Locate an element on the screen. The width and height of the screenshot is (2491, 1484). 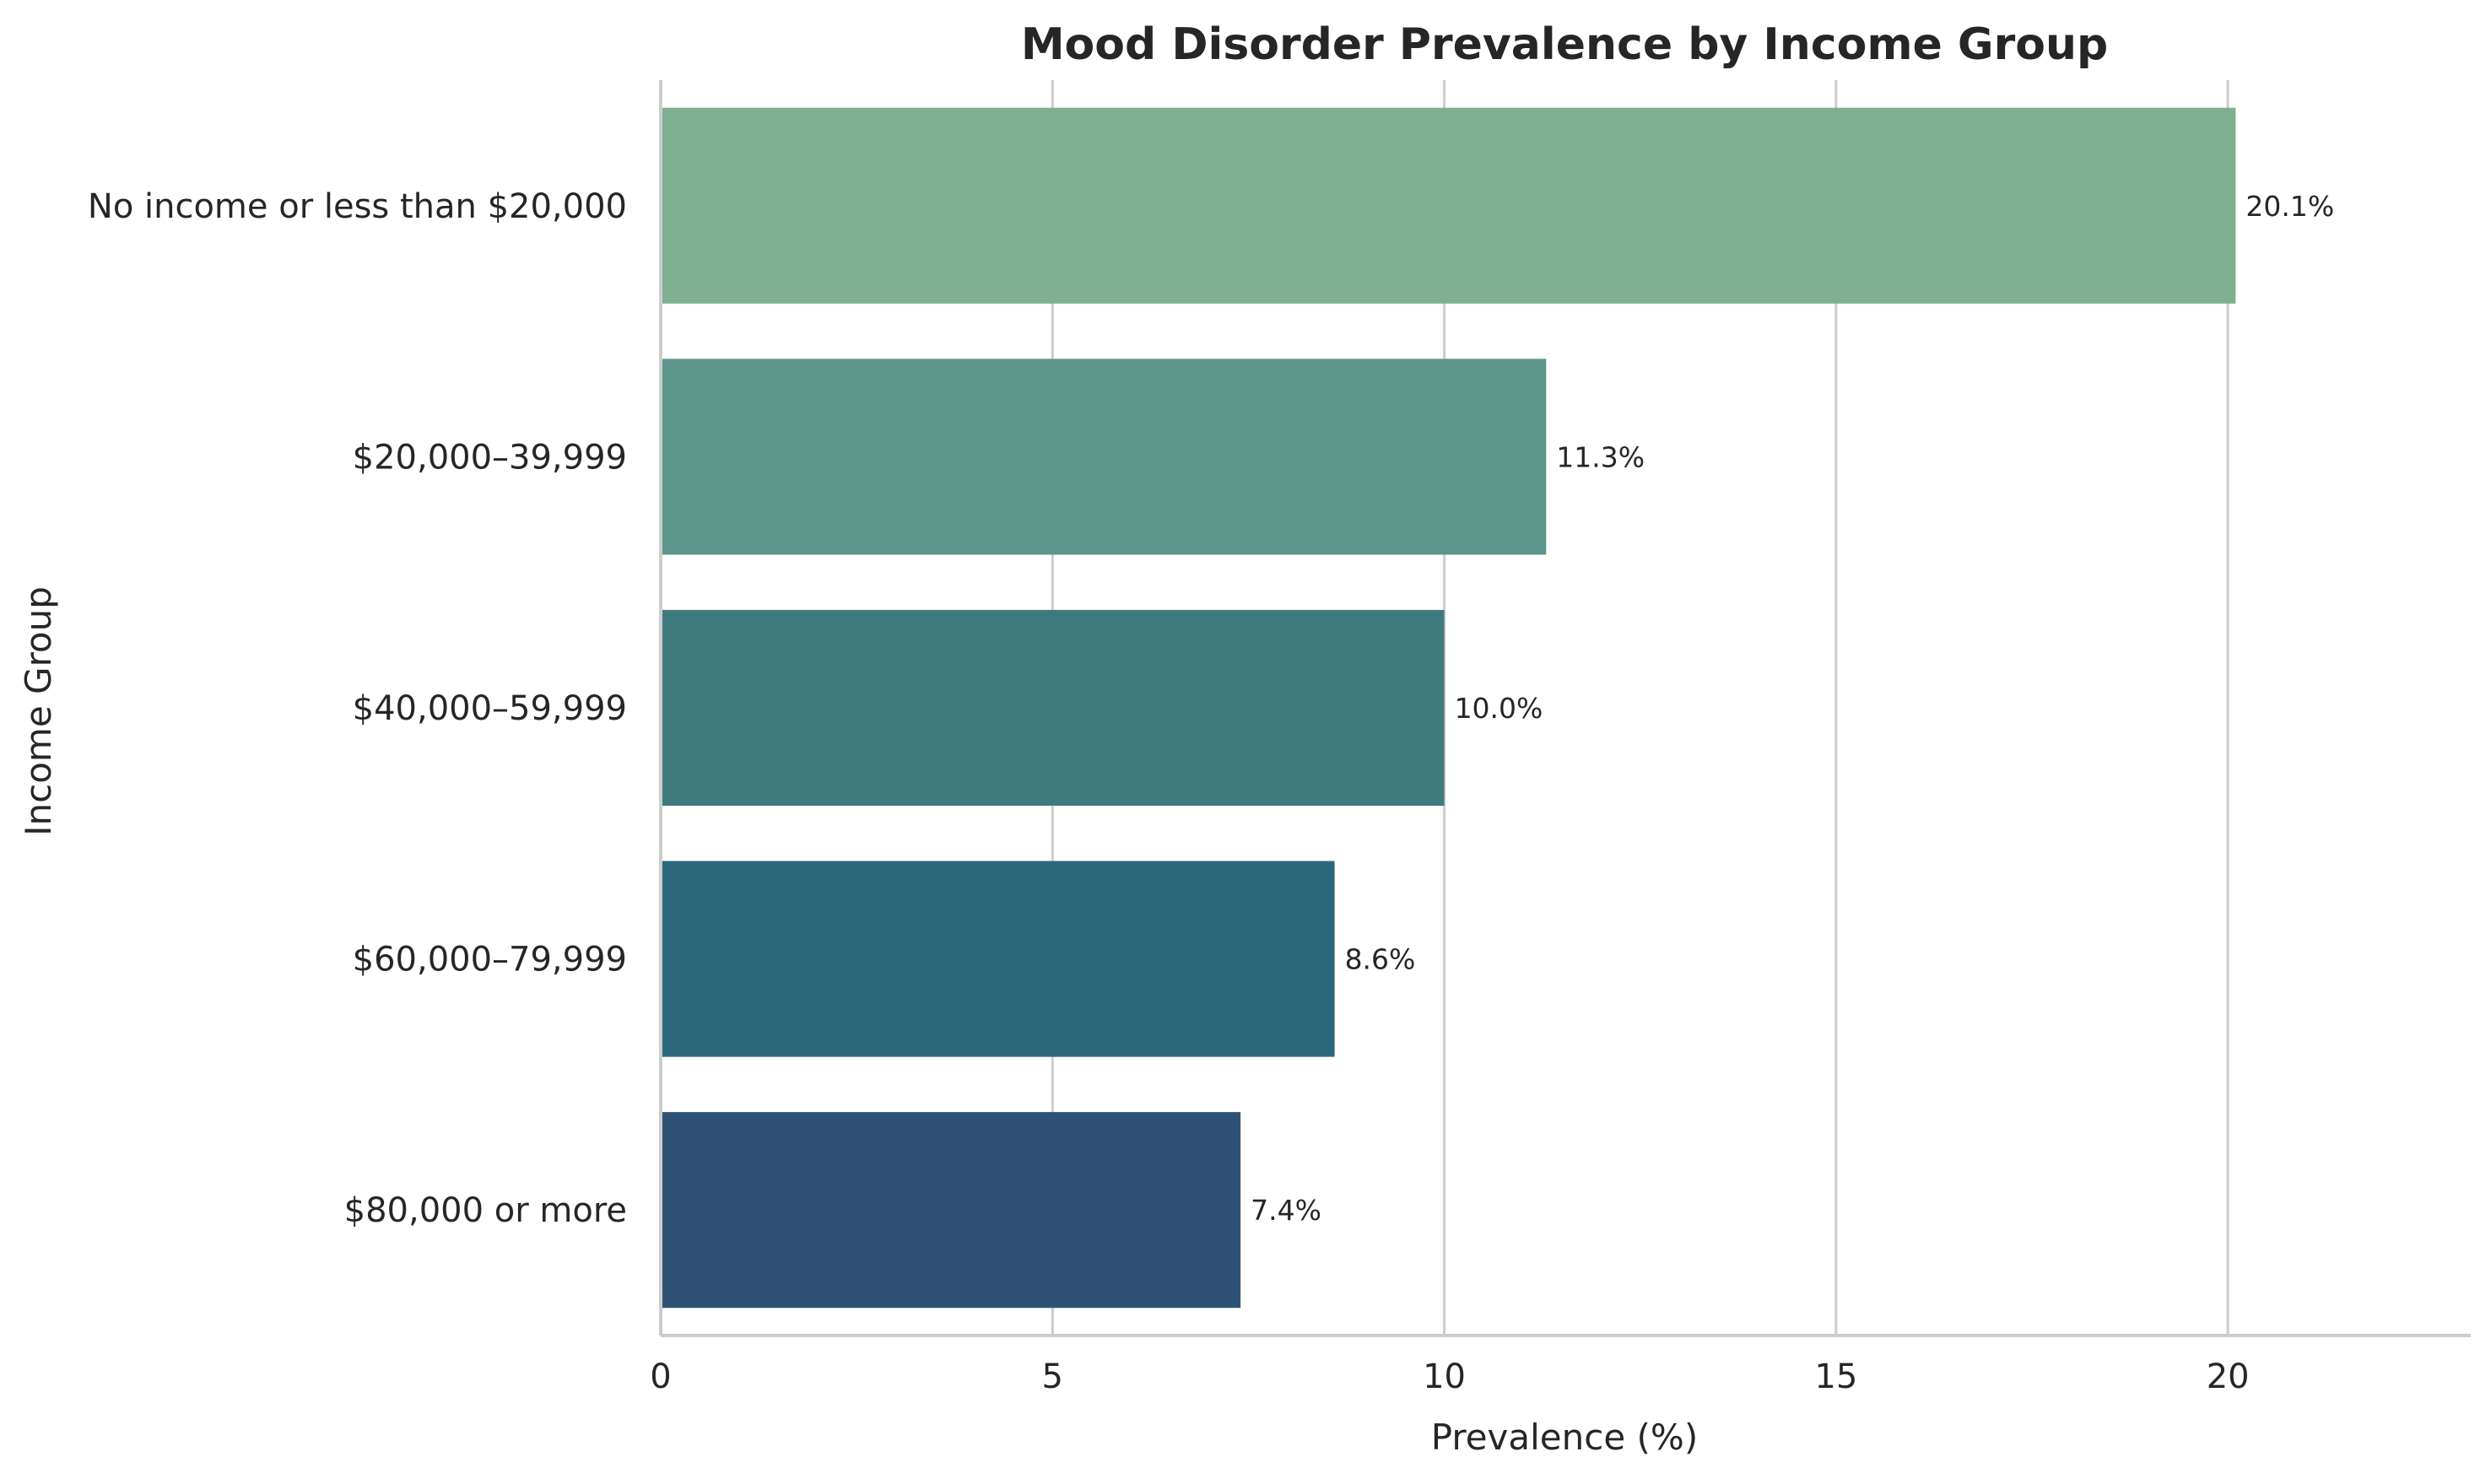
x-tick-label: 0 is located at coordinates (661, 1376).